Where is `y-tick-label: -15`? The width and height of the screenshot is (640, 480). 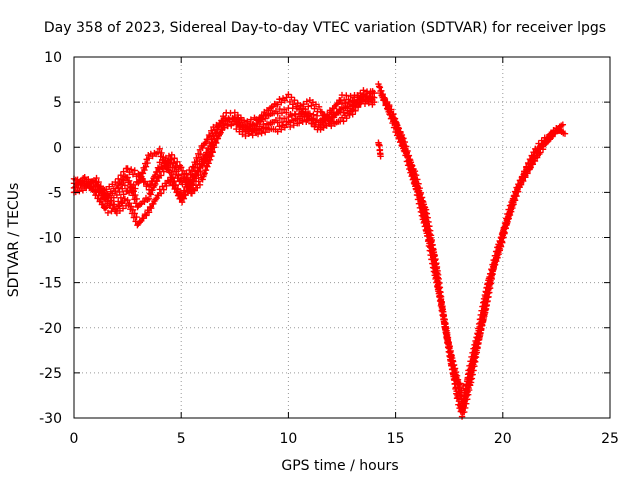
y-tick-label: -15 is located at coordinates (50, 284).